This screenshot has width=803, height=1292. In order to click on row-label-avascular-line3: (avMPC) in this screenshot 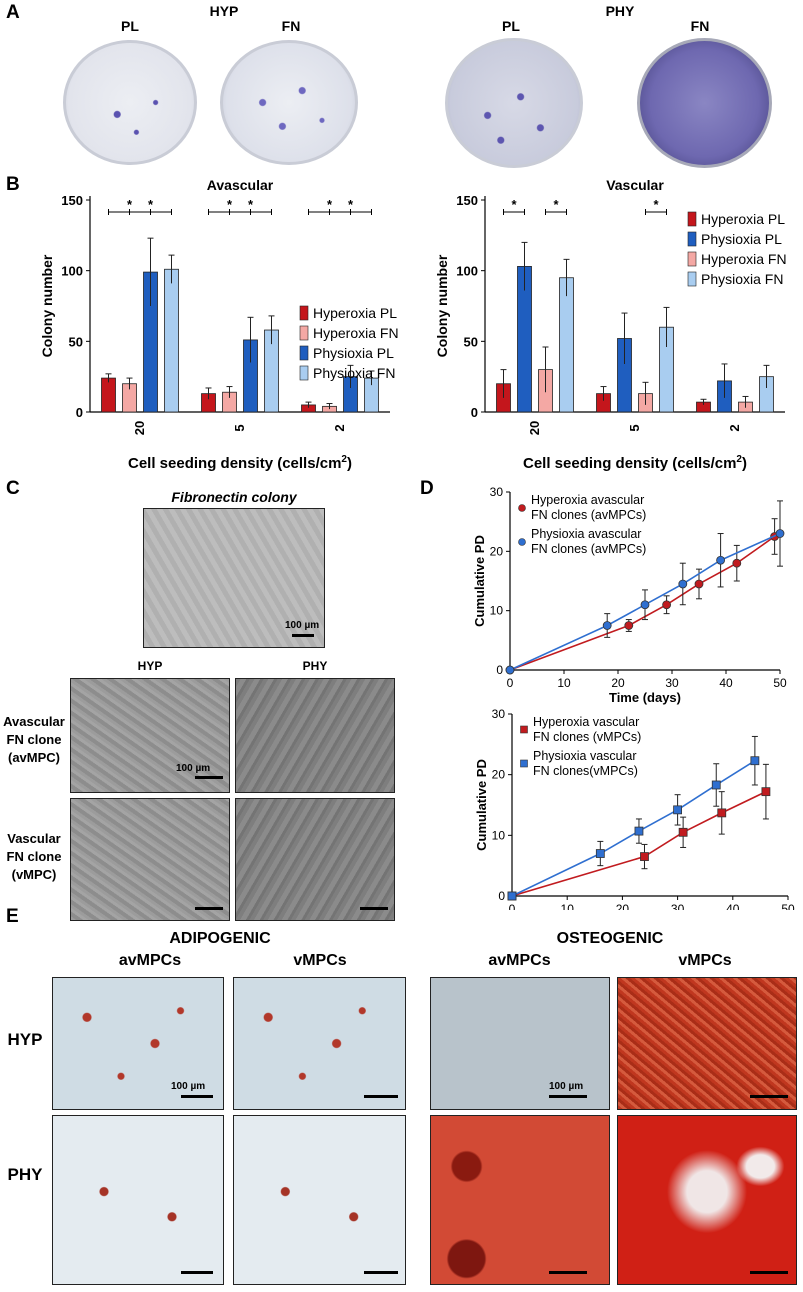, I will do `click(33, 757)`.